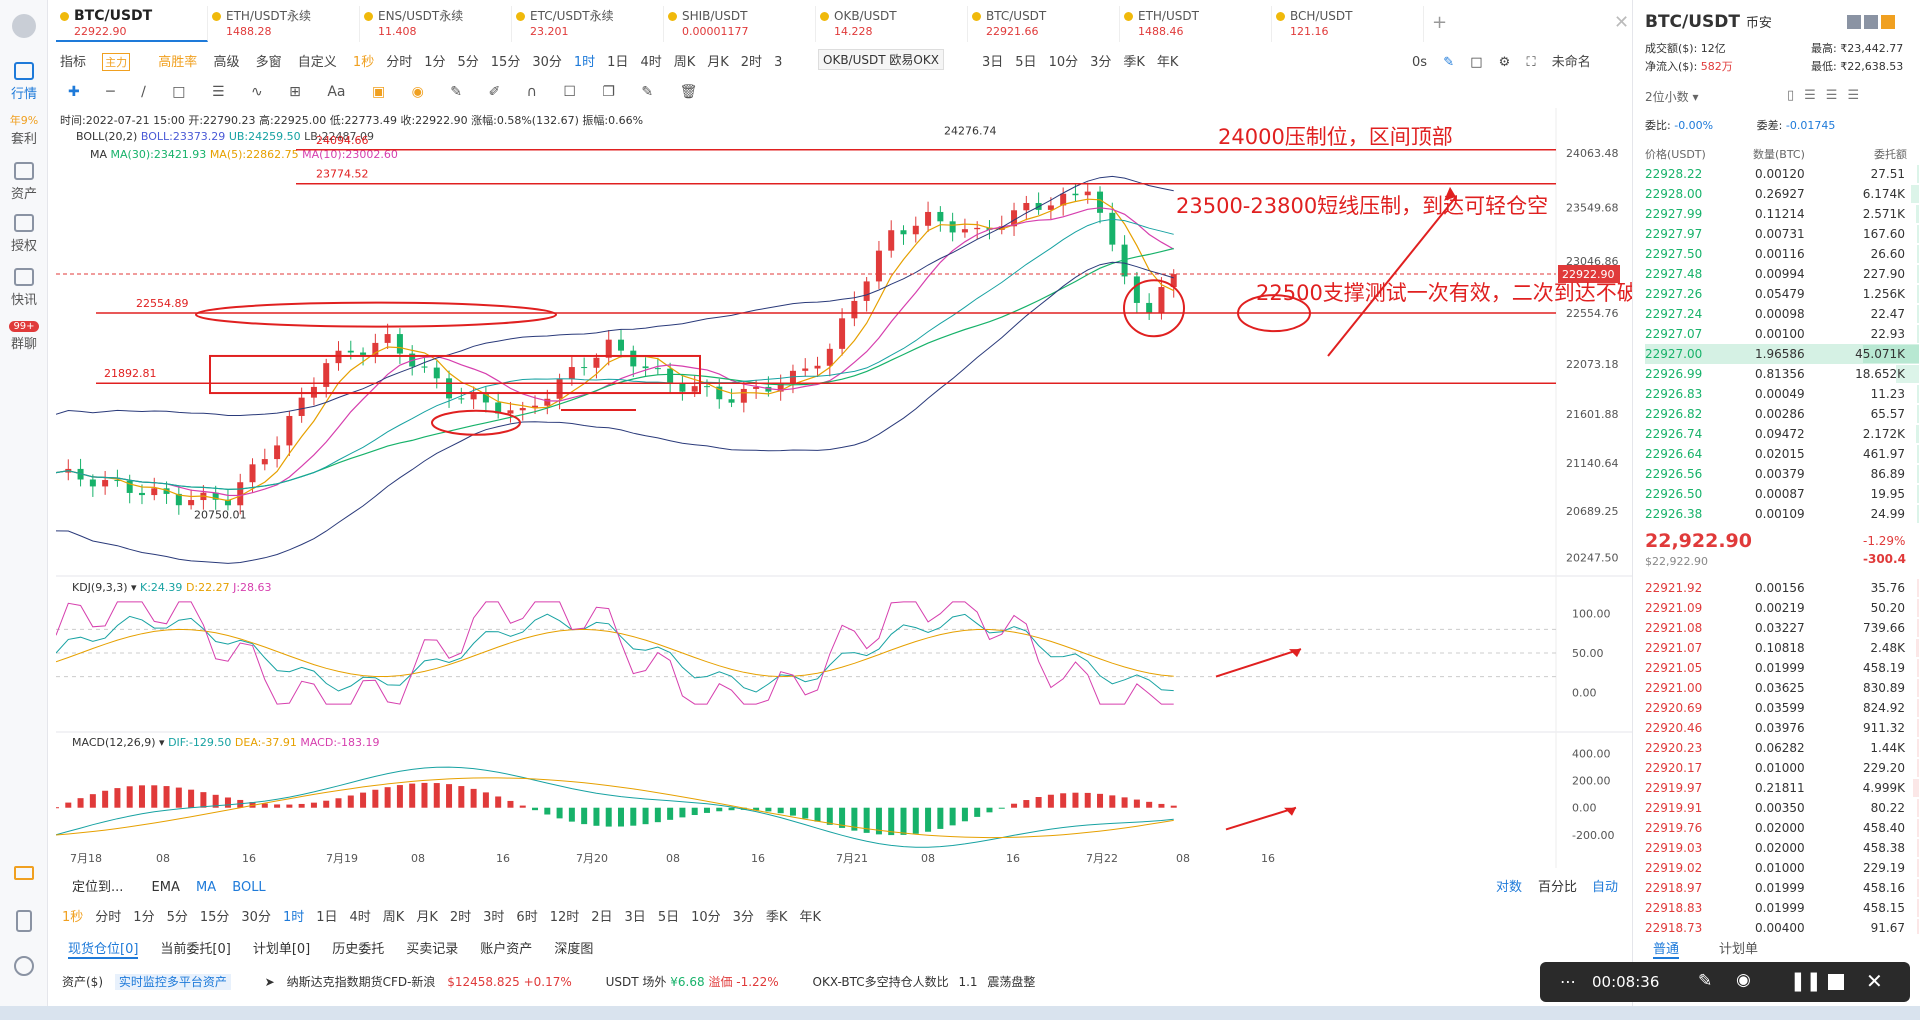 The image size is (1920, 1020). What do you see at coordinates (569, 92) in the screenshot?
I see `lock-tool-icon: ☐` at bounding box center [569, 92].